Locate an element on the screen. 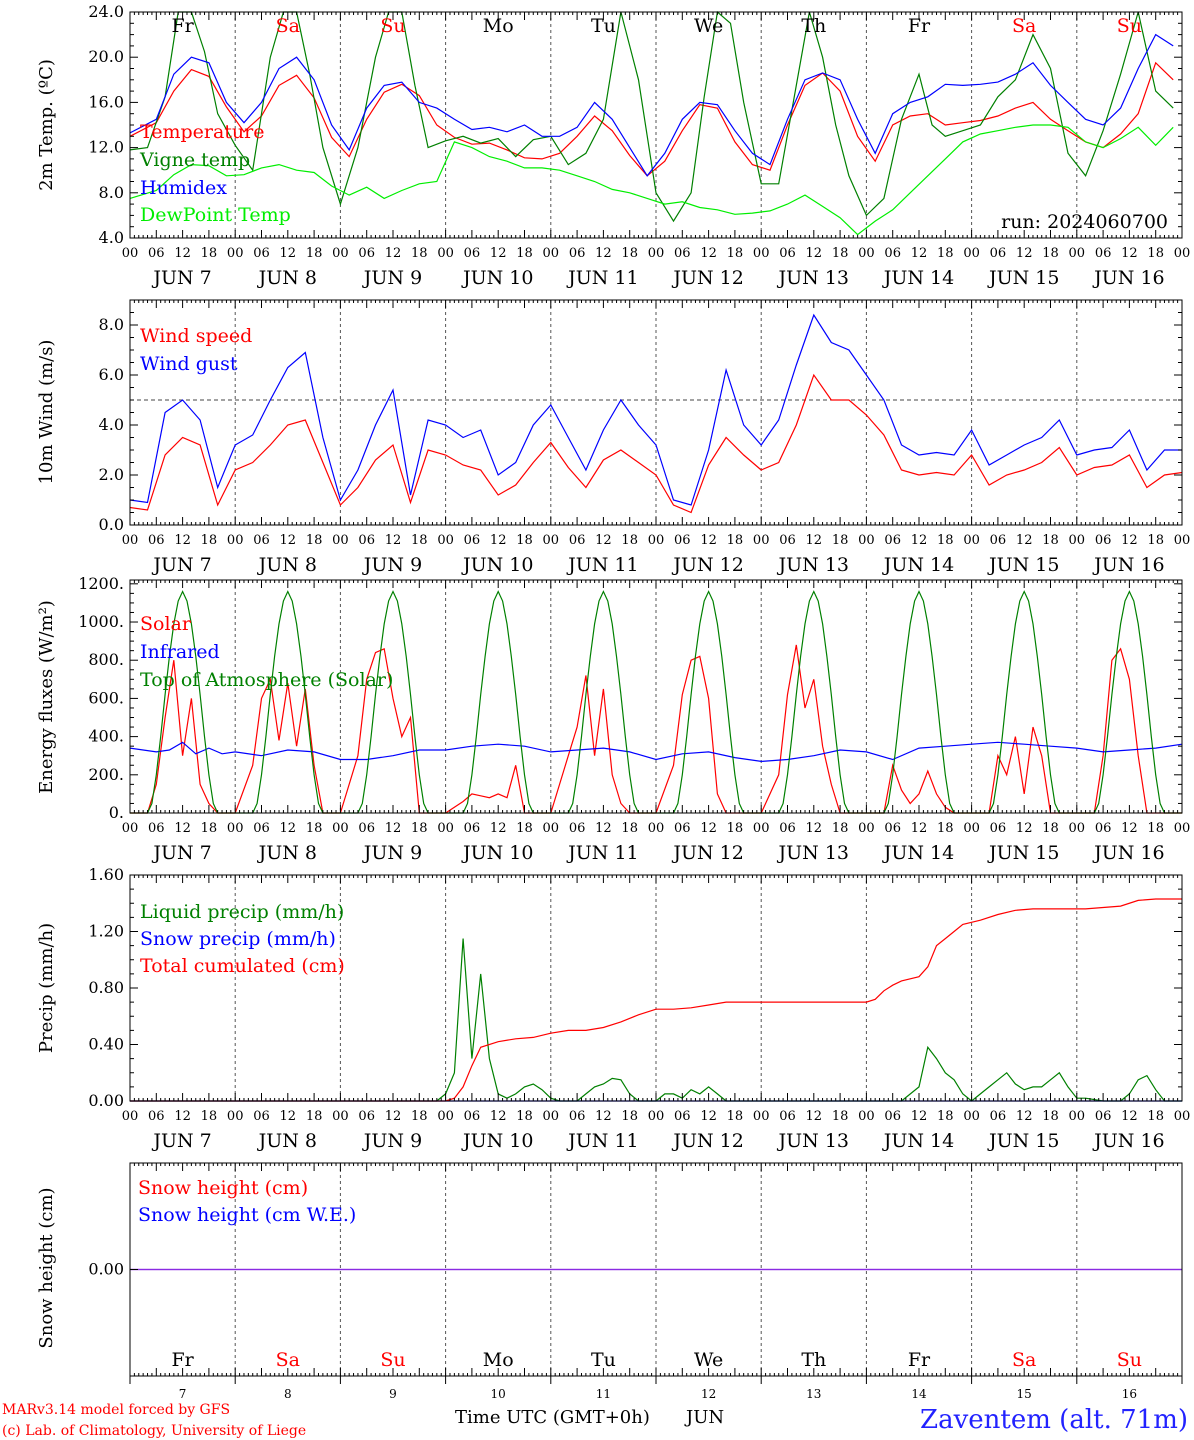 The width and height of the screenshot is (1194, 1440). day-tick-label: JUN 14 is located at coordinates (918, 853).